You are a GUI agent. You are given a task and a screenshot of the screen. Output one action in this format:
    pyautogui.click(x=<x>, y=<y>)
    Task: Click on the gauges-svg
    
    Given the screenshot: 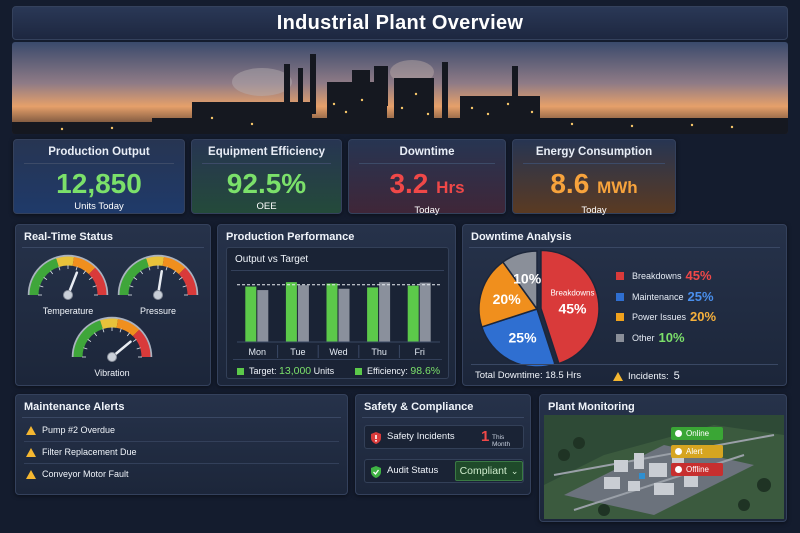 What is the action you would take?
    pyautogui.click(x=113, y=308)
    